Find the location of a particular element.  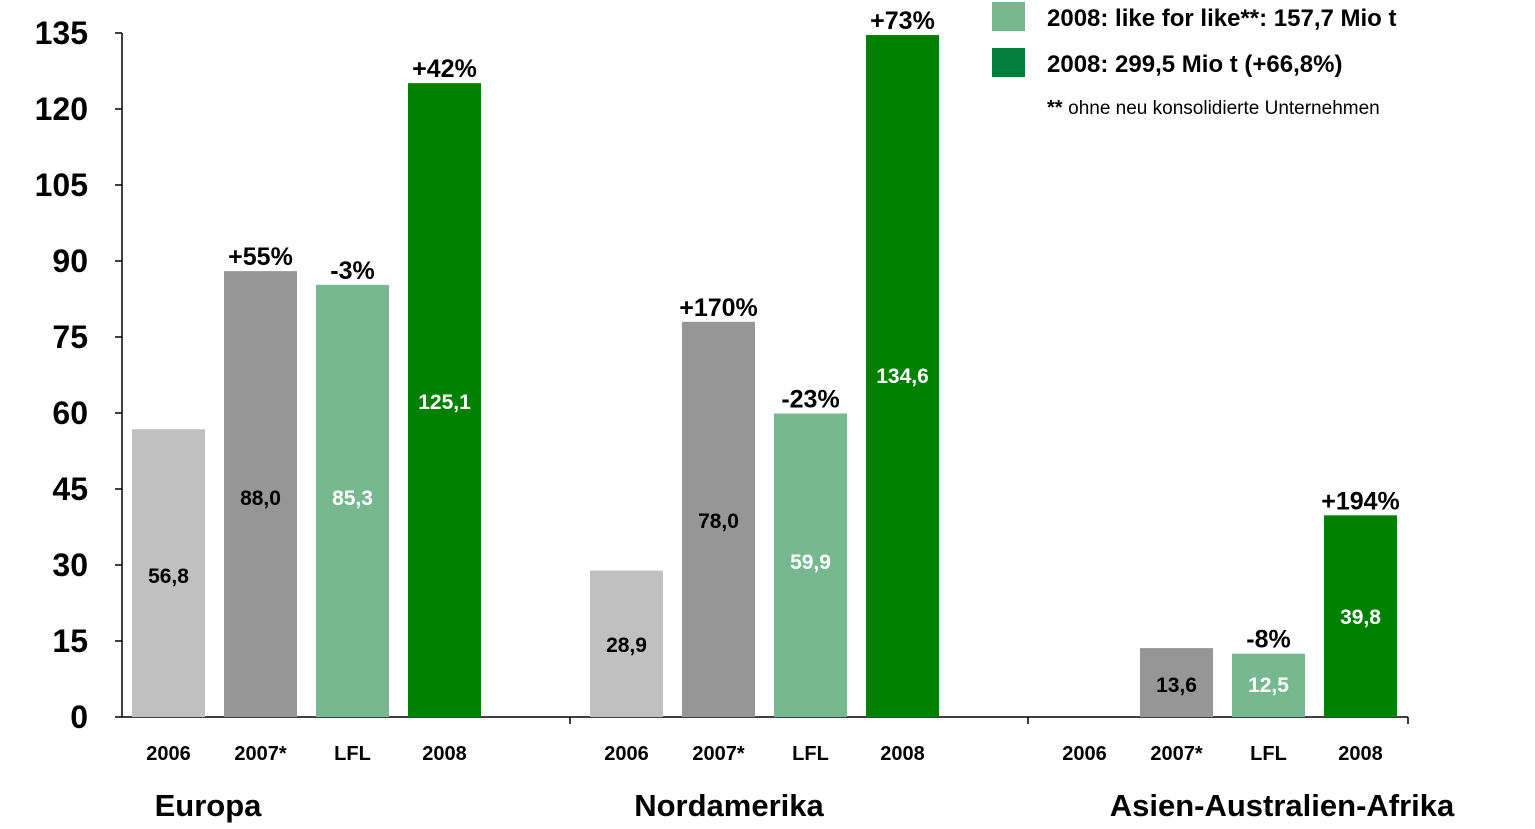

bar-value-label: 28,9 is located at coordinates (626, 645).